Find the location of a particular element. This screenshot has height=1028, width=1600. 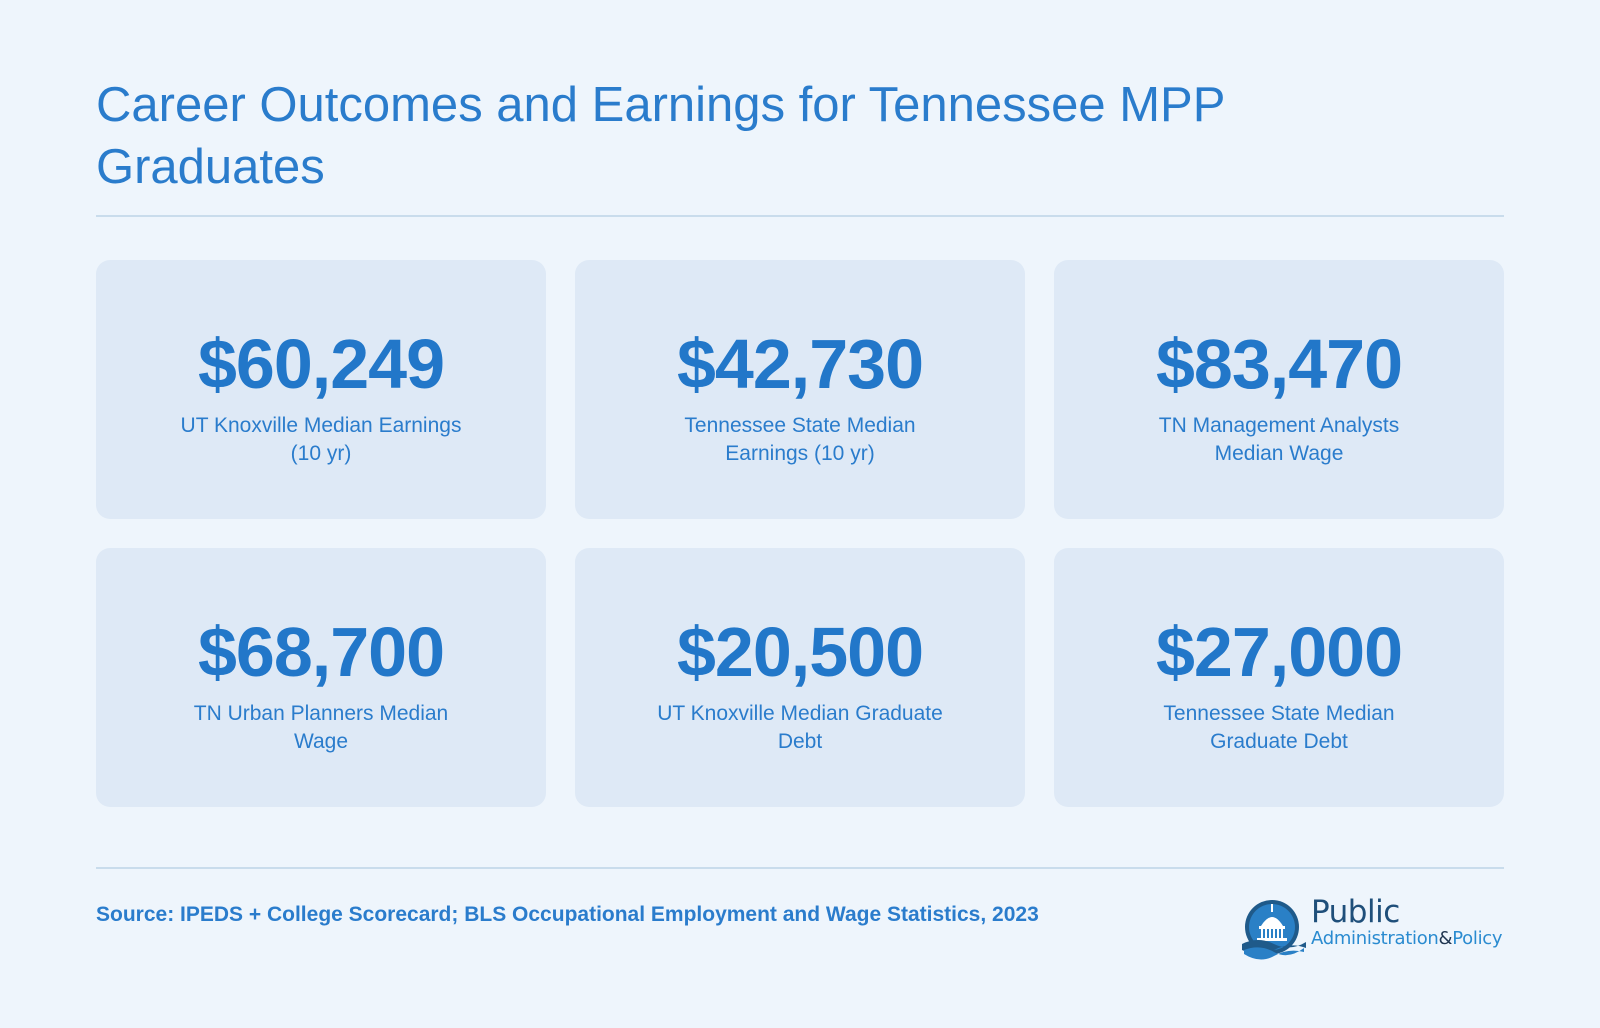

logo-ampersand: & is located at coordinates (1445, 938).